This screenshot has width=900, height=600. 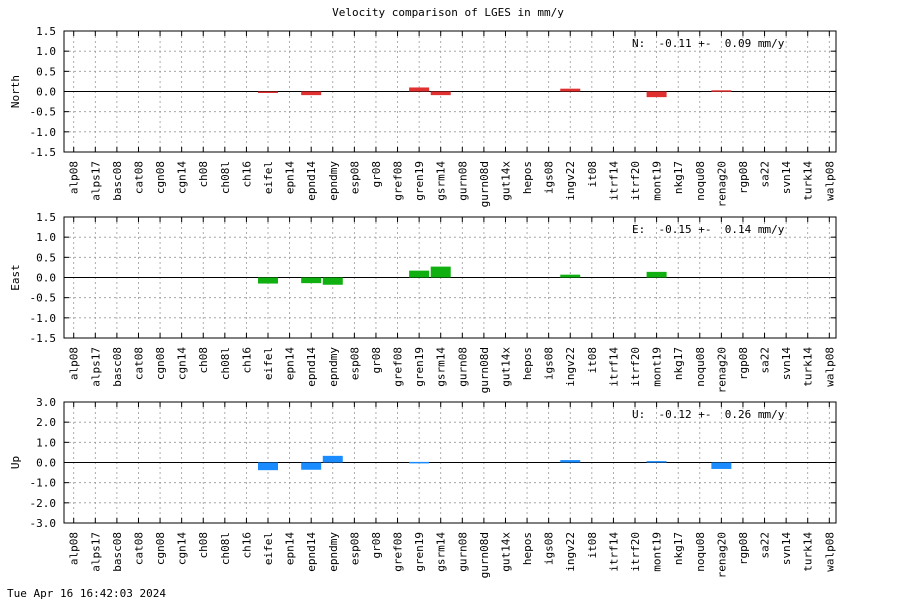 I want to click on x-tick-label: igs08, so click(x=549, y=548).